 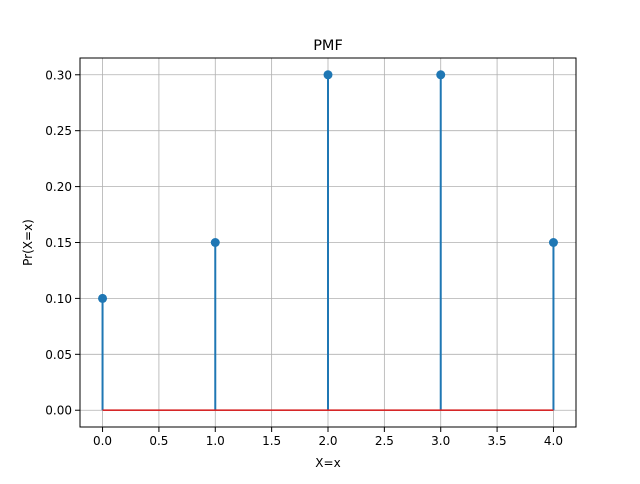 I want to click on x-tick-label: 0.0, so click(x=102, y=441).